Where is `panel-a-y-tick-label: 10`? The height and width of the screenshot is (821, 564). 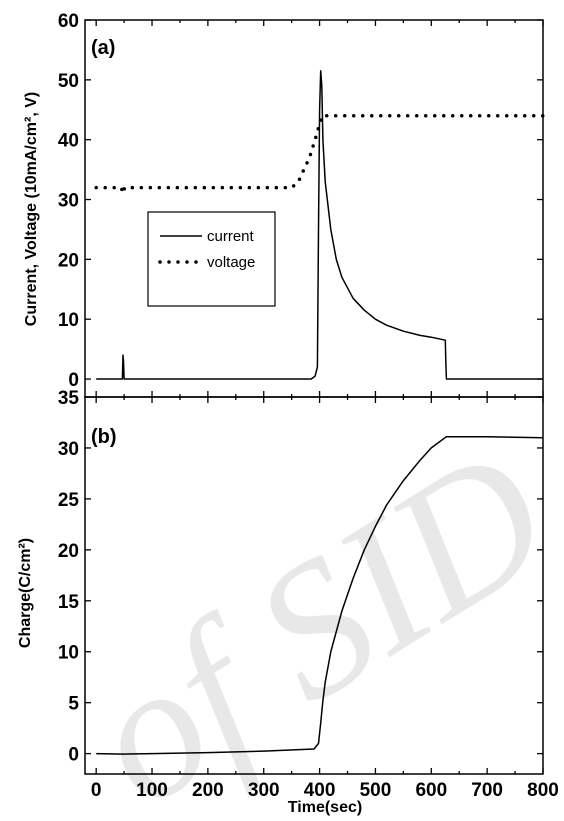
panel-a-y-tick-label: 10 is located at coordinates (68, 320).